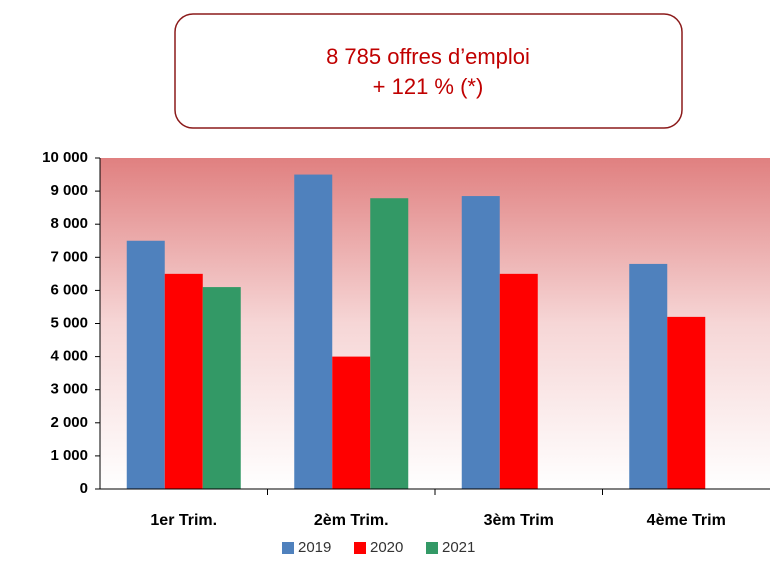  Describe the element at coordinates (69, 190) in the screenshot. I see `y-tick-label: 9 000` at that location.